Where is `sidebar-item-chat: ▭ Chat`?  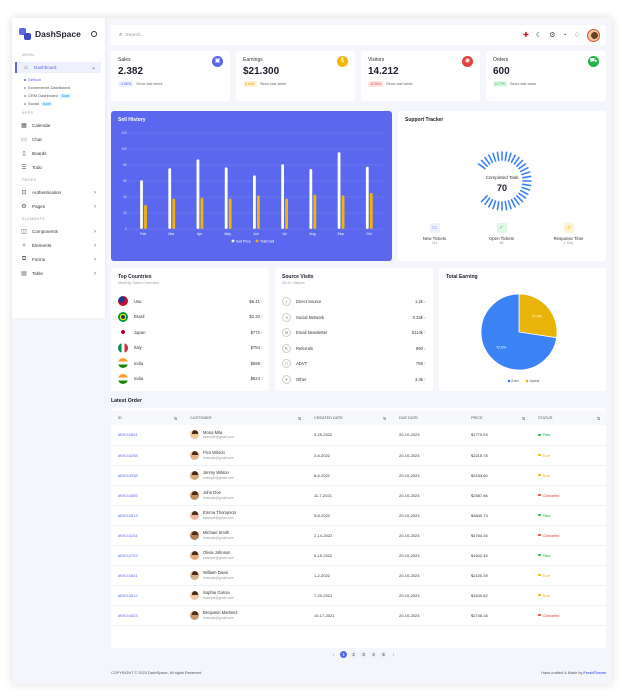 sidebar-item-chat: ▭ Chat is located at coordinates (58, 139).